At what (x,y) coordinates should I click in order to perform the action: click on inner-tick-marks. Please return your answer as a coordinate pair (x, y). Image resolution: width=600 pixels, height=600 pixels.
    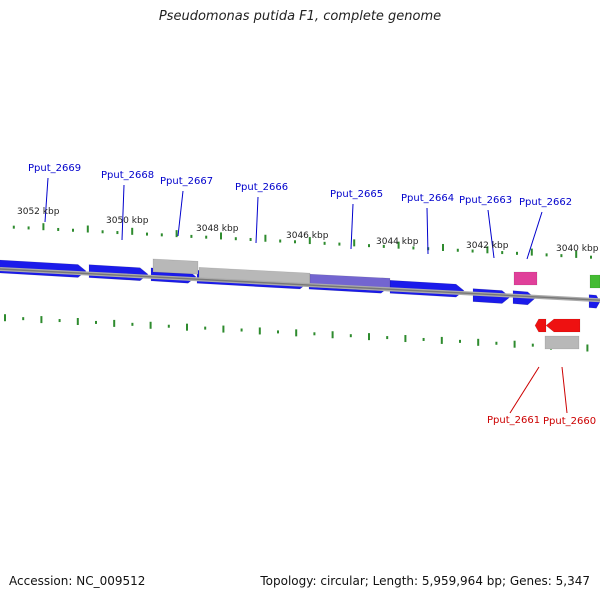
    Looking at the image, I should click on (296, 333).